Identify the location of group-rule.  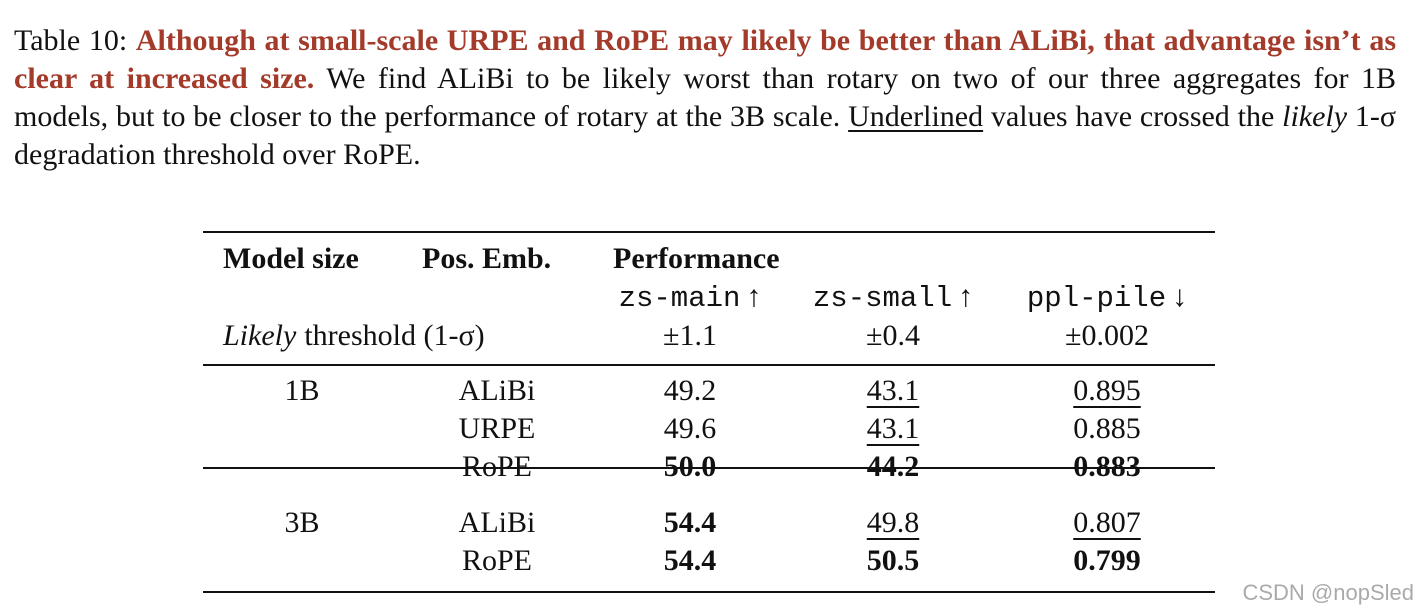
(709, 468).